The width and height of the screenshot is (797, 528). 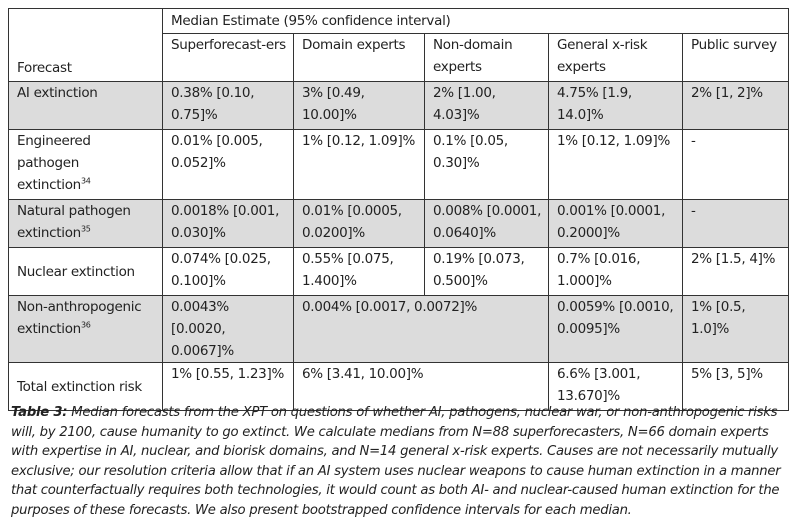 I want to click on cell-non-domain-experts: 0.008% [0.0001, 0.0640]%, so click(x=486, y=223).